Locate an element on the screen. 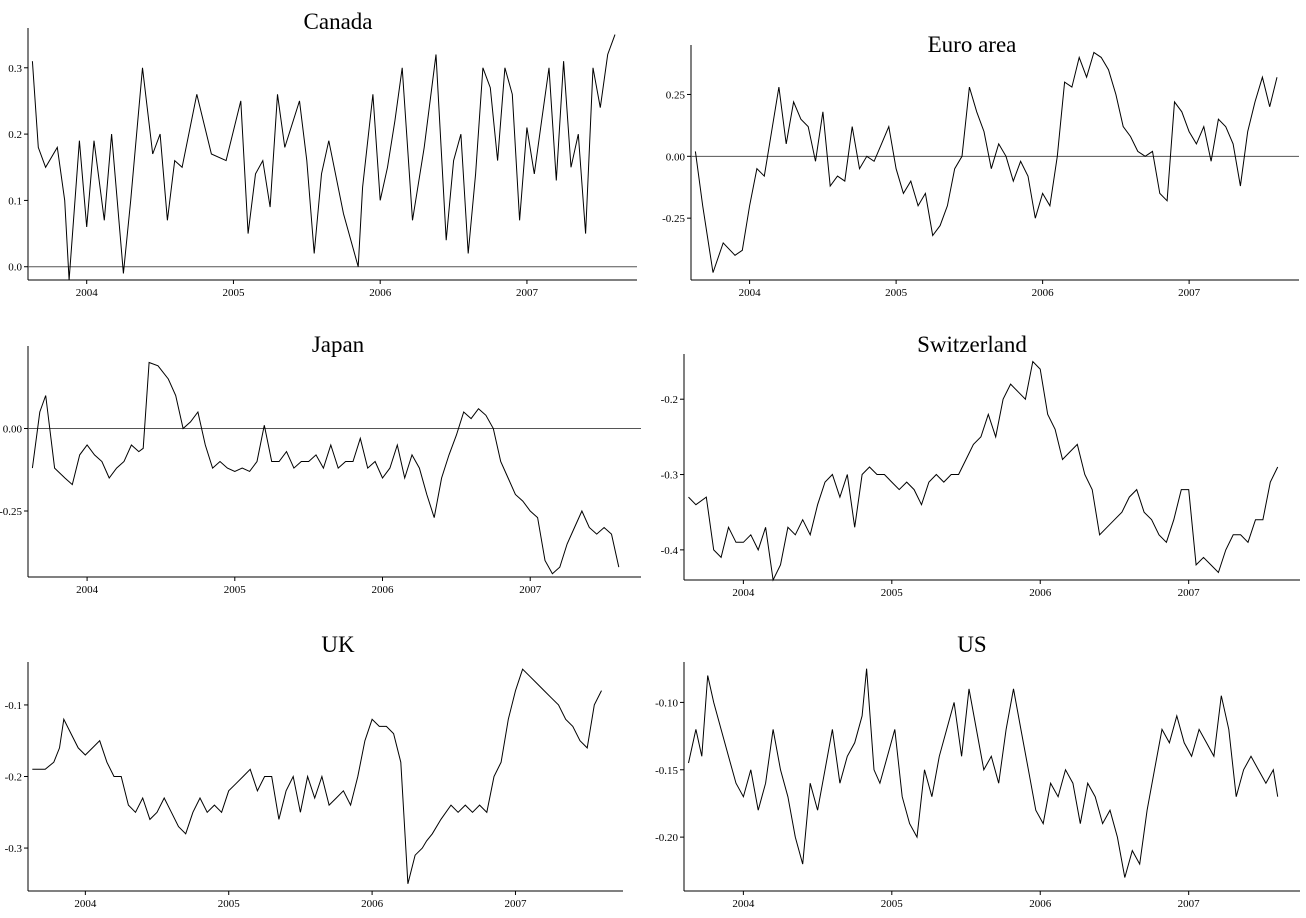 The height and width of the screenshot is (918, 1306). y-tick-label: 0.3 is located at coordinates (15, 69).